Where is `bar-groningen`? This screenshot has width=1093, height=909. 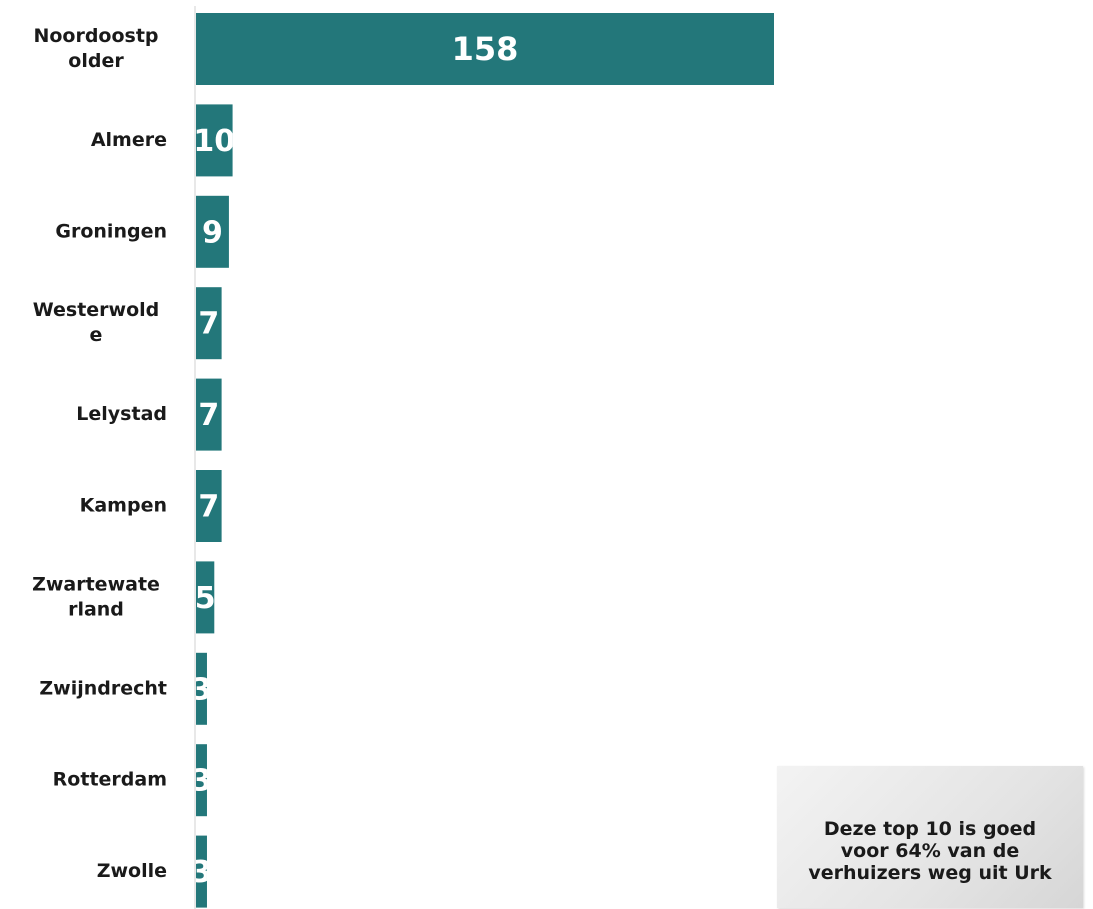 bar-groningen is located at coordinates (212, 231).